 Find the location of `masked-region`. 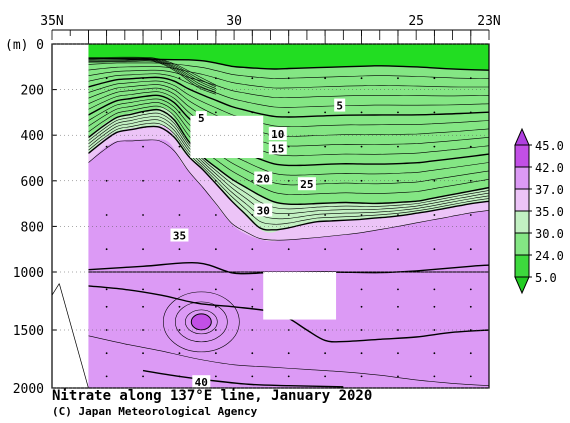

masked-region is located at coordinates (300, 296).